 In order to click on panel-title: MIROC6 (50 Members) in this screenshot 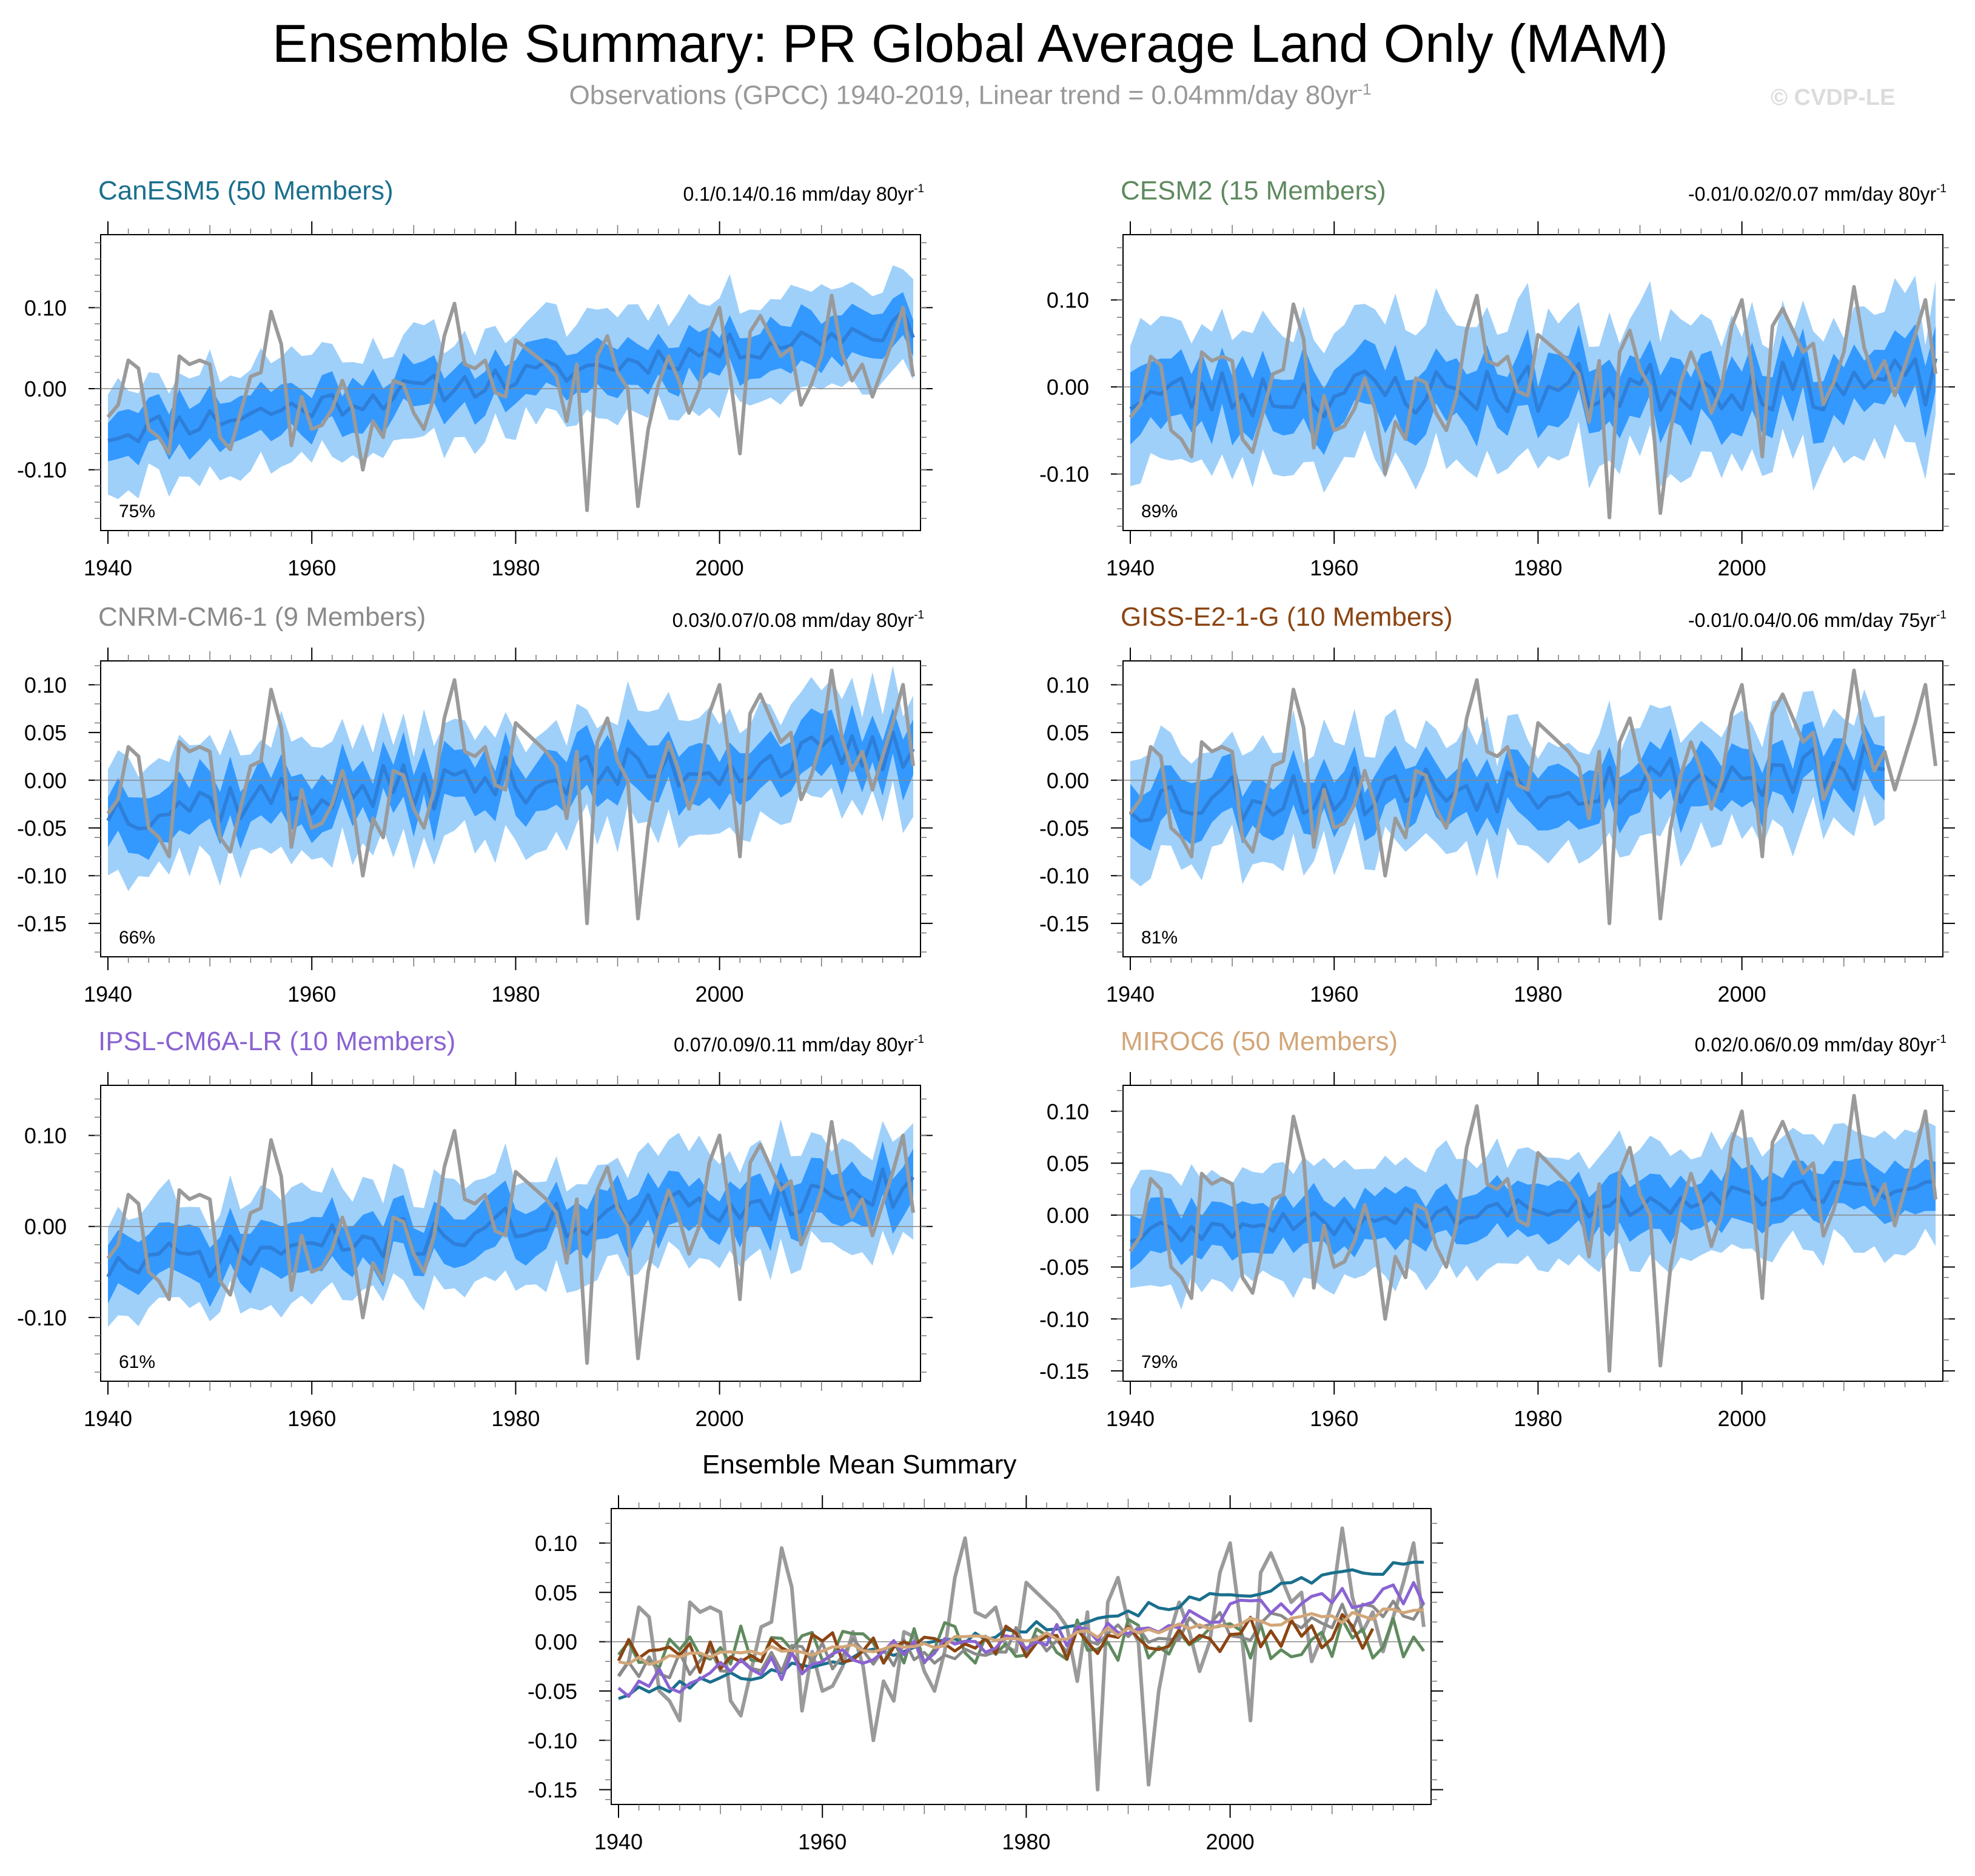, I will do `click(1259, 1041)`.